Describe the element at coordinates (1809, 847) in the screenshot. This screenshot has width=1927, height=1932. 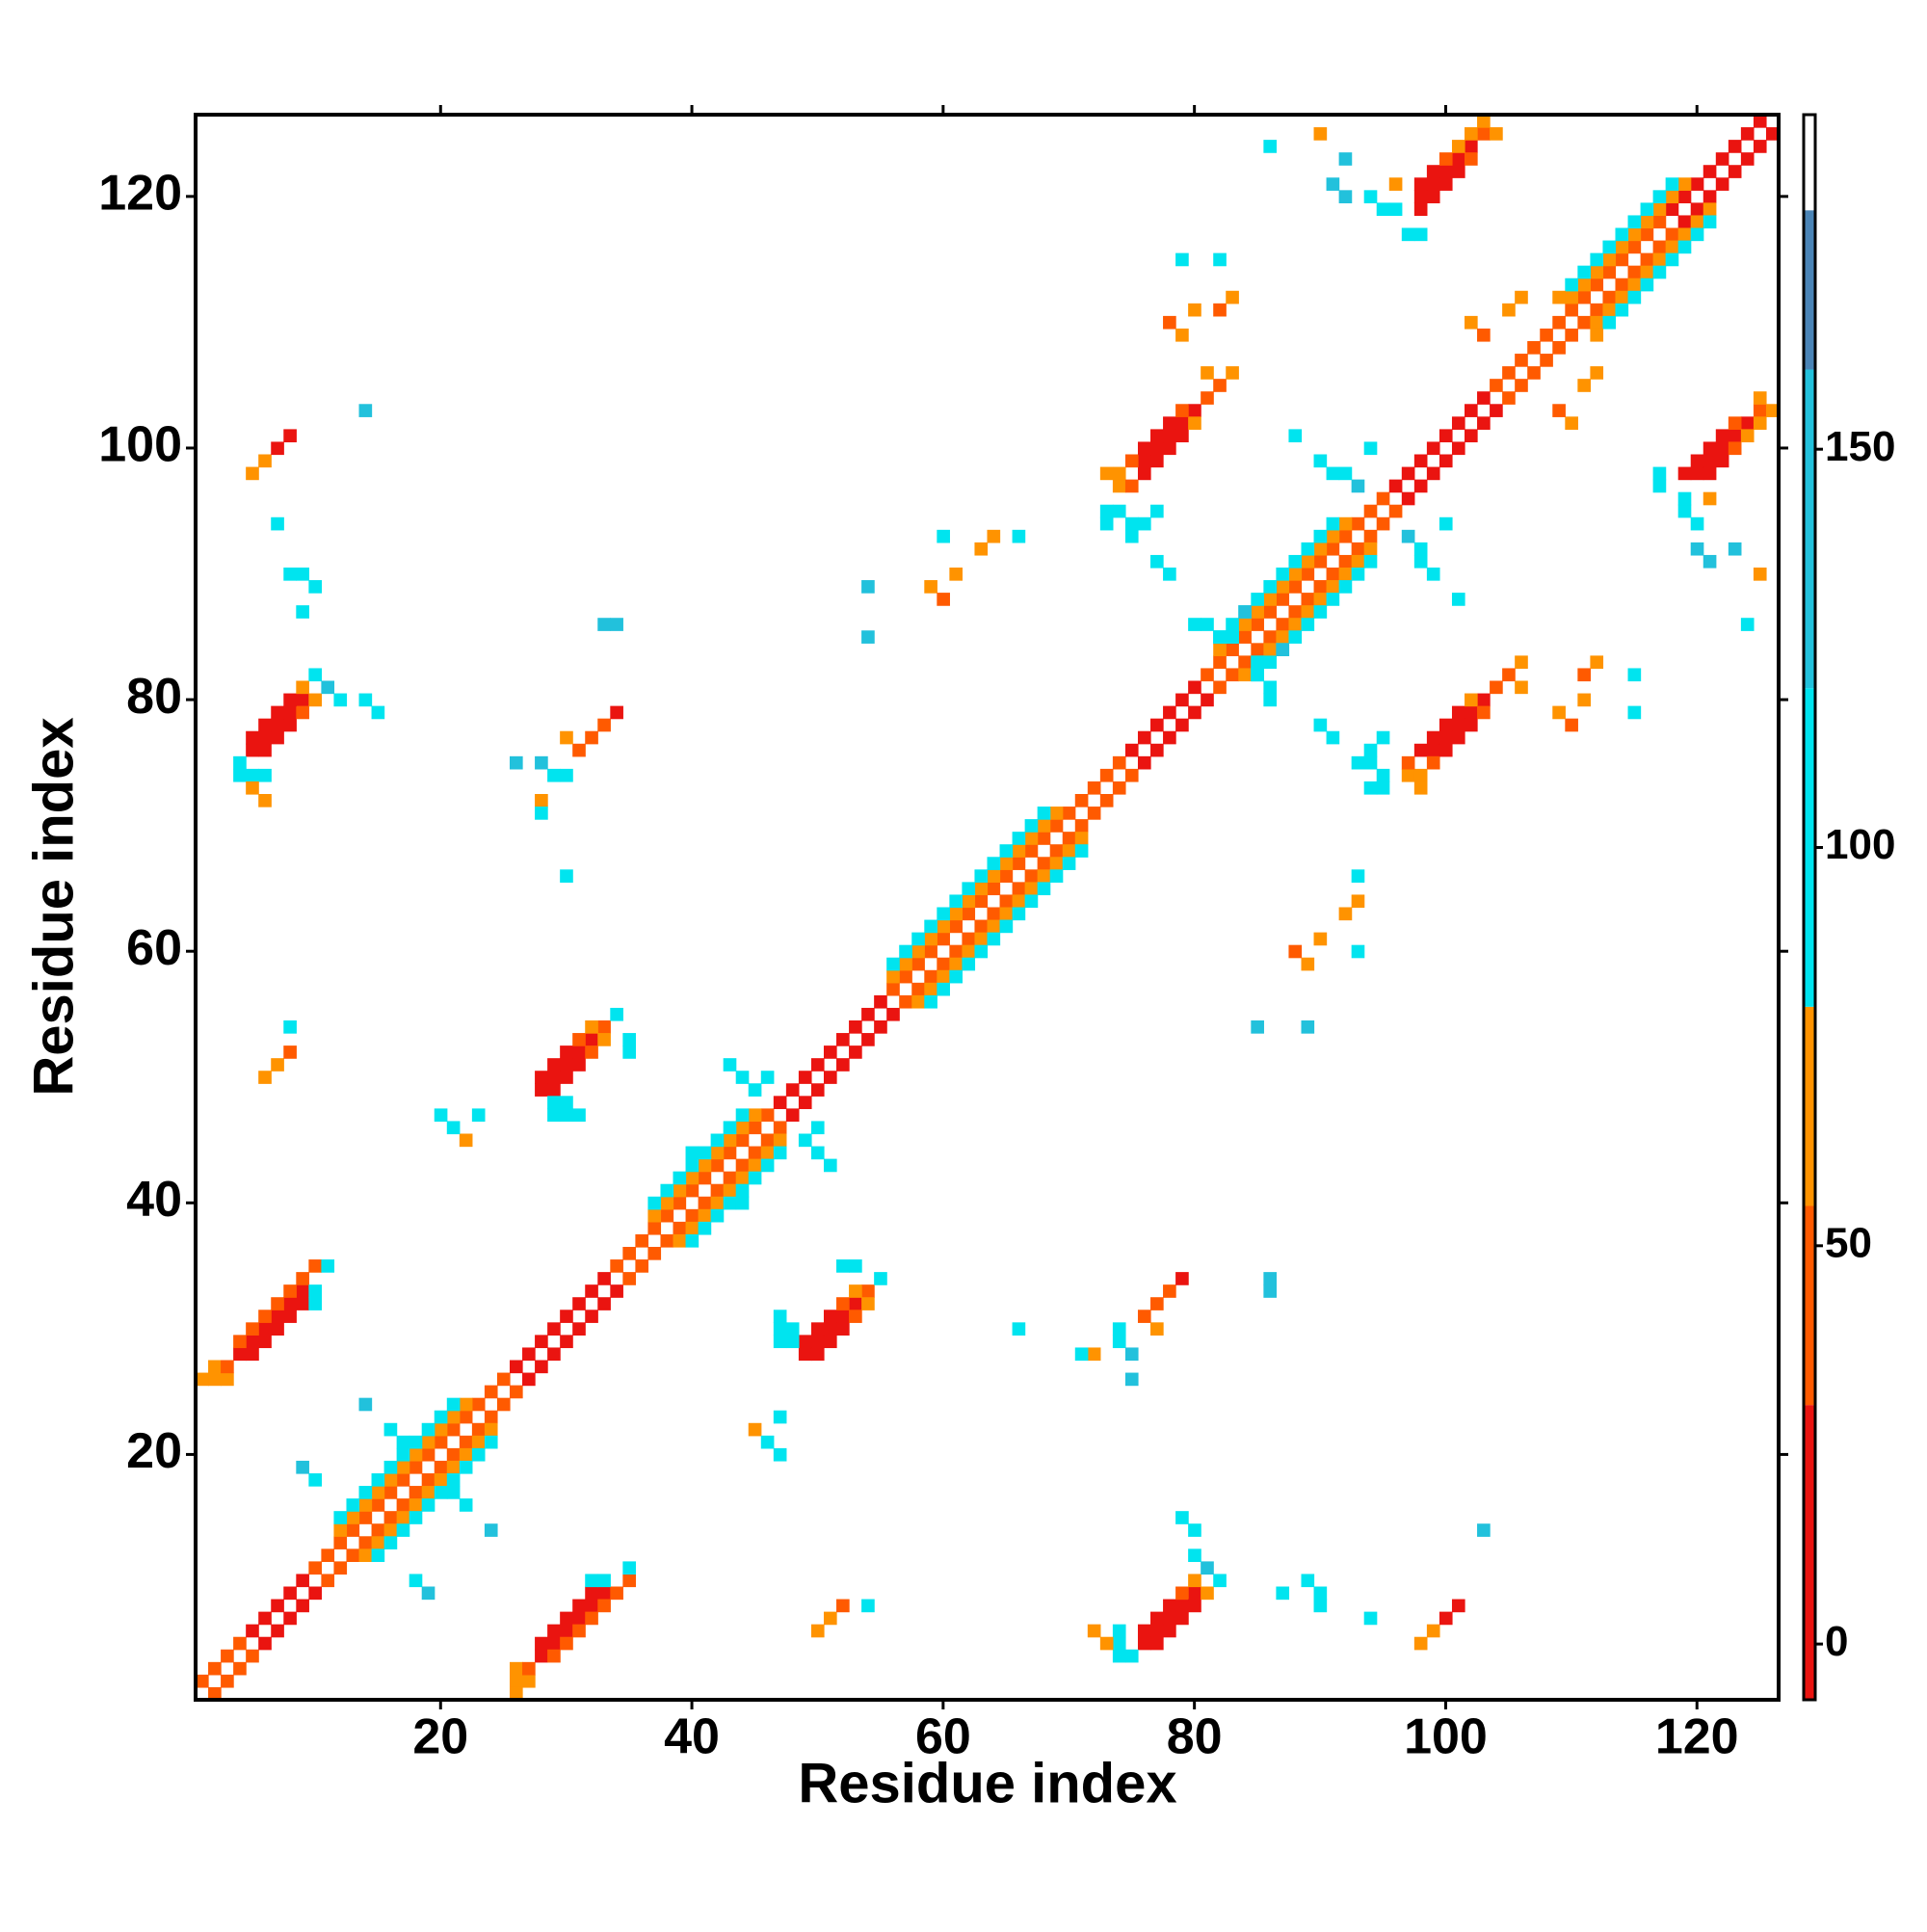
I see `colorbar-segment` at that location.